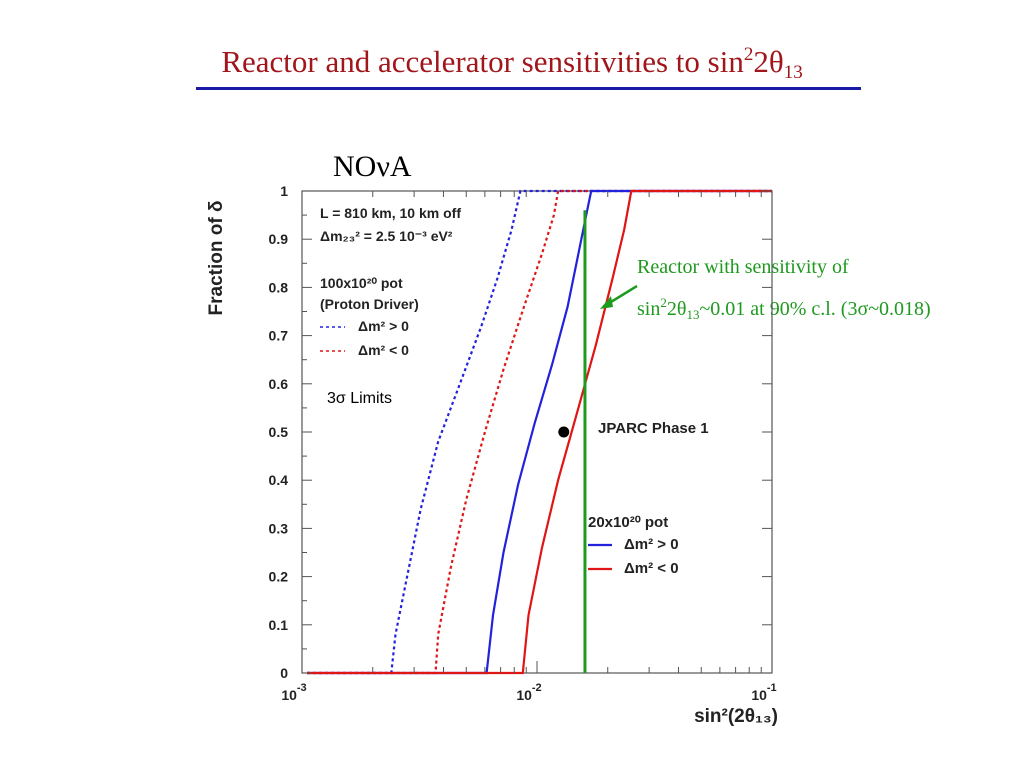  Describe the element at coordinates (736, 716) in the screenshot. I see `x-axis-title: sin²(2θ₁₃)` at that location.